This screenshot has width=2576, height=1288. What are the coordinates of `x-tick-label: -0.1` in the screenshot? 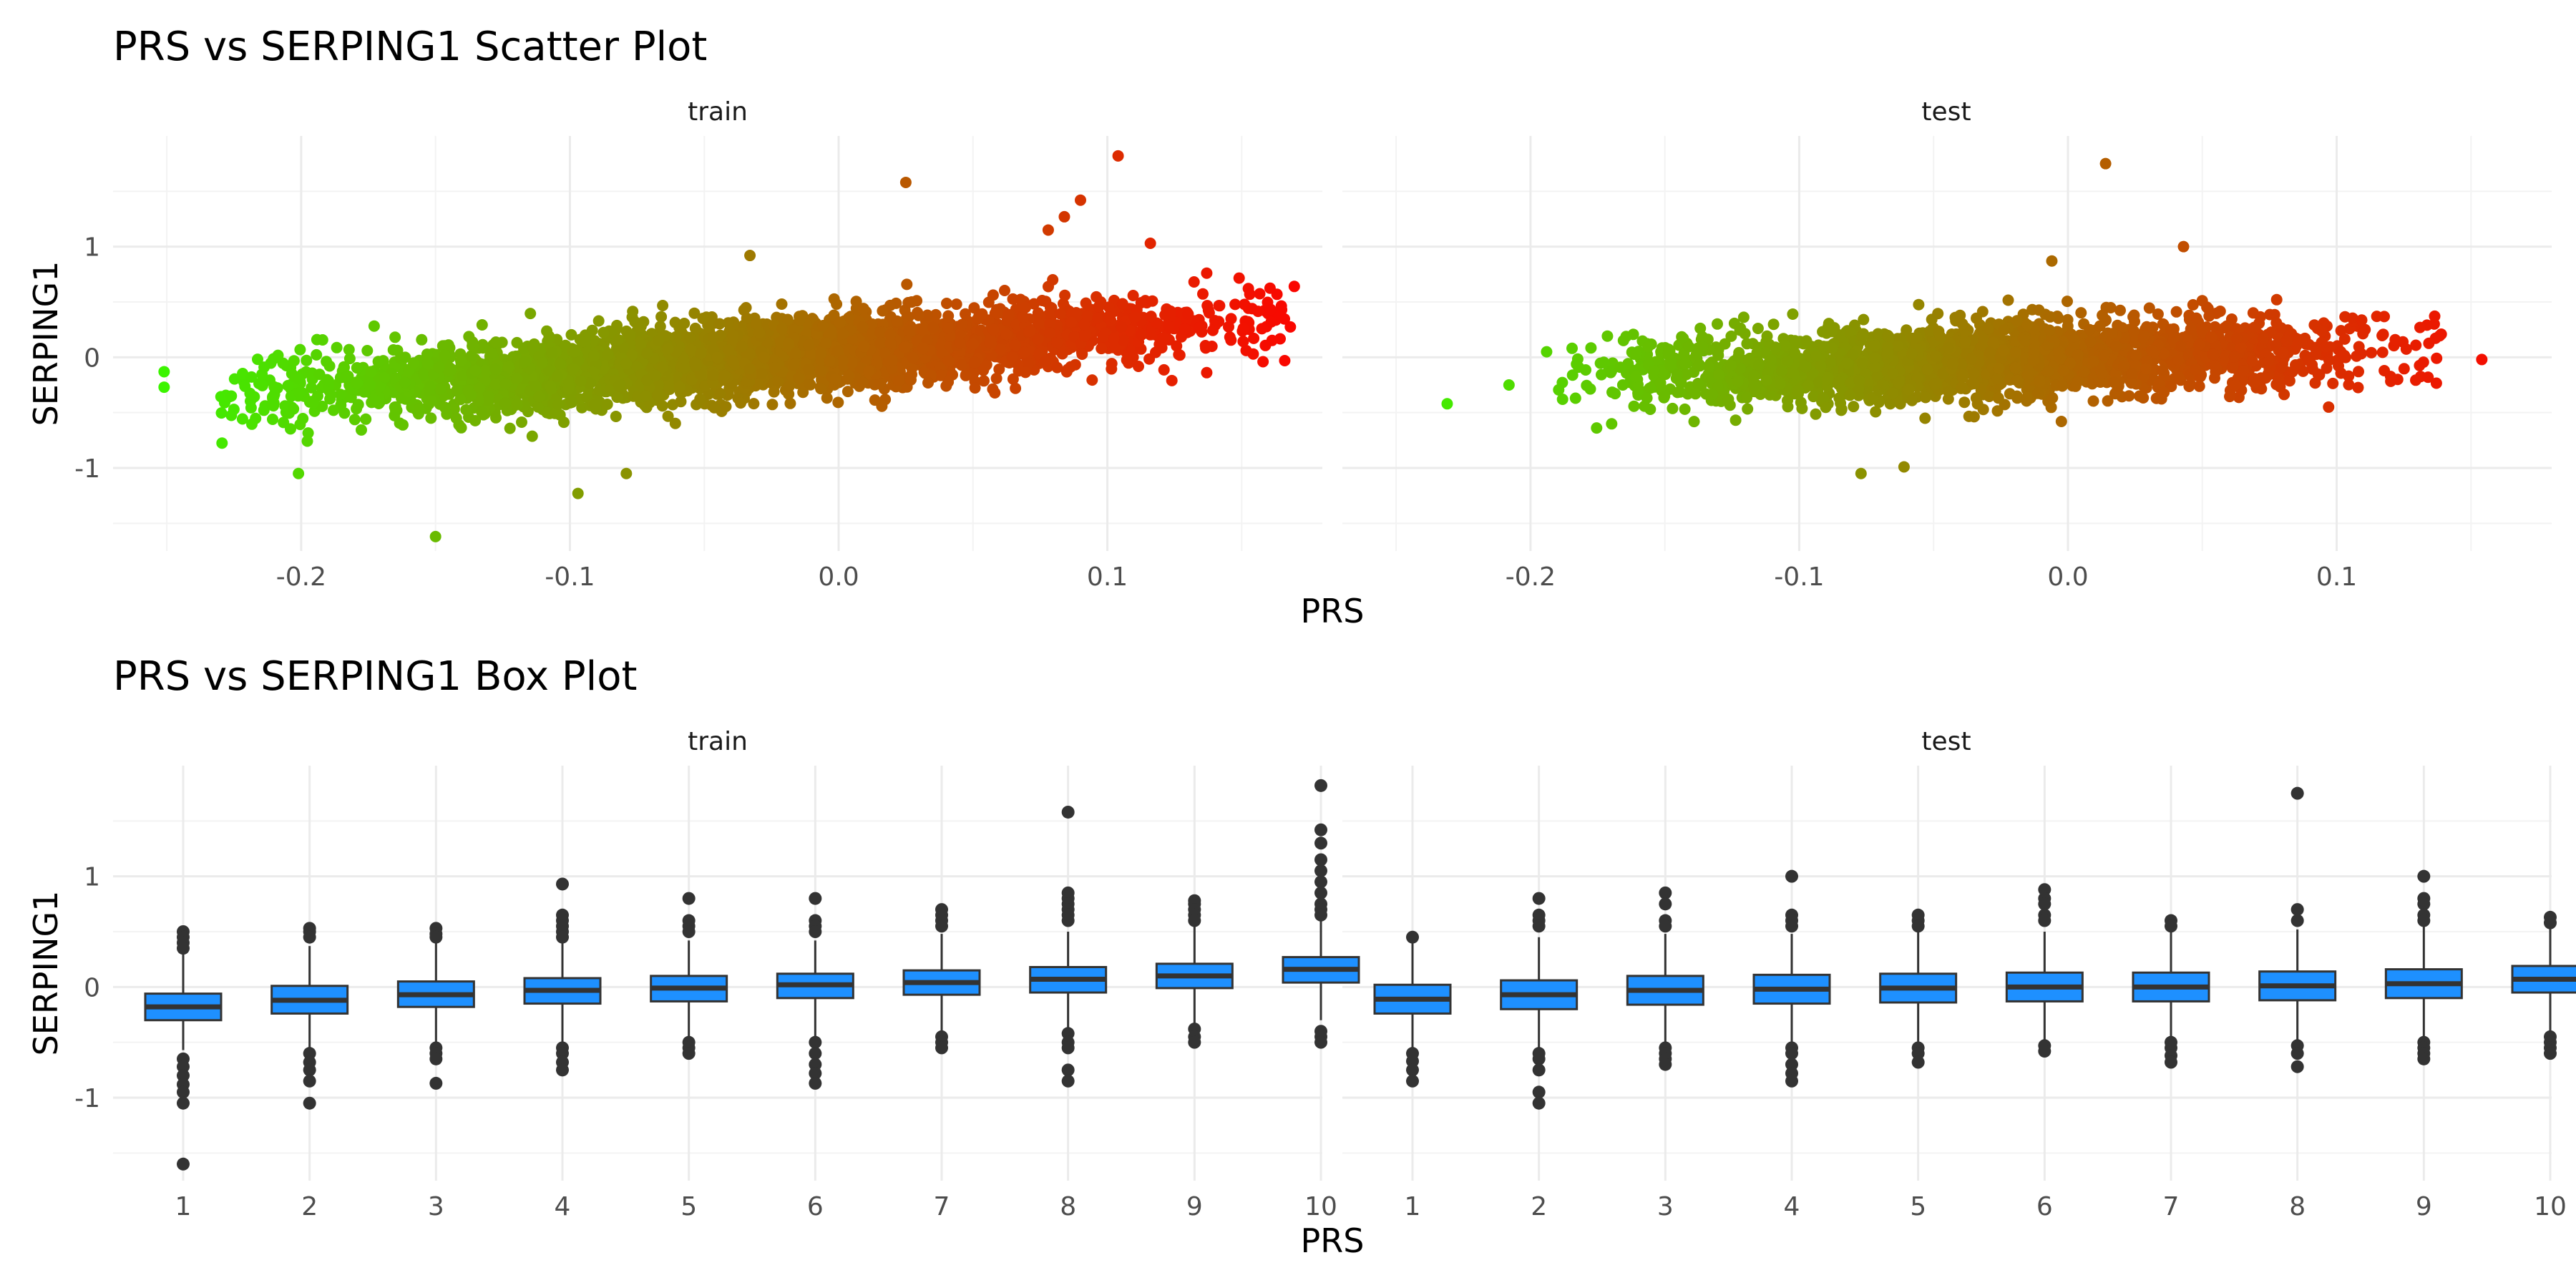 It's located at (570, 577).